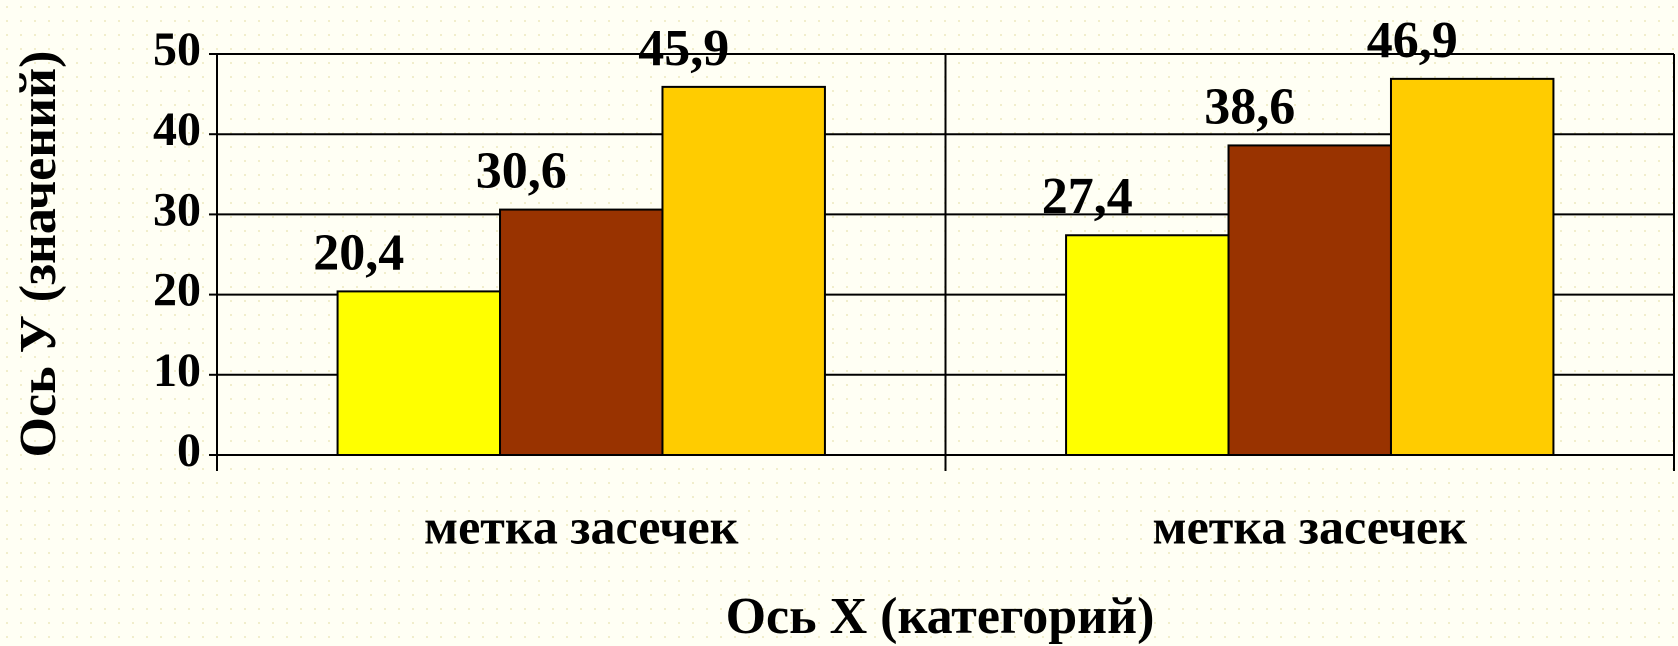  Describe the element at coordinates (683, 48) in the screenshot. I see `value-label: 45,9` at that location.